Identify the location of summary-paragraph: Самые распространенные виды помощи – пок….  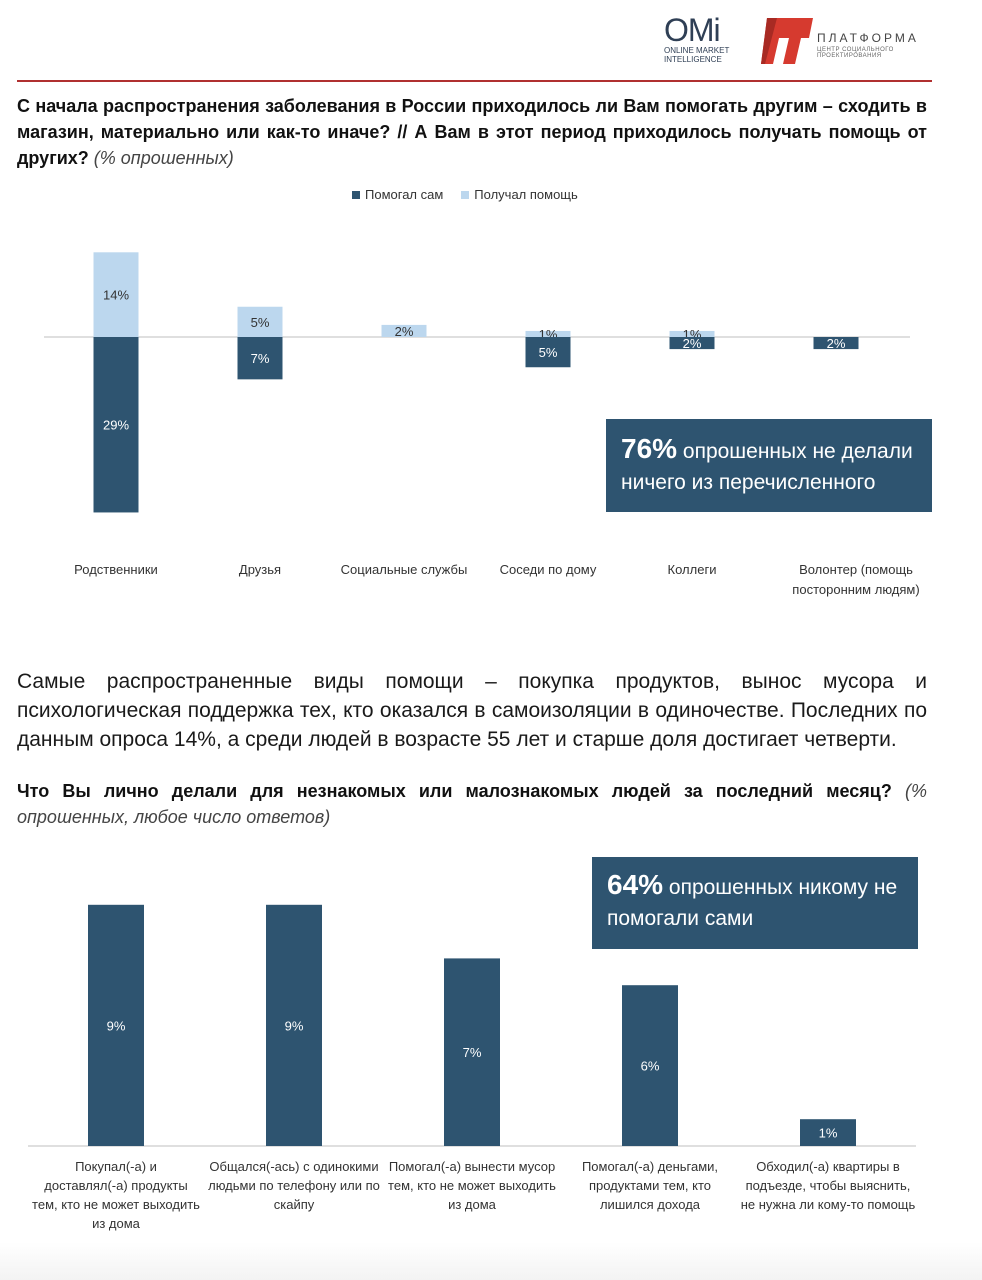
(472, 710).